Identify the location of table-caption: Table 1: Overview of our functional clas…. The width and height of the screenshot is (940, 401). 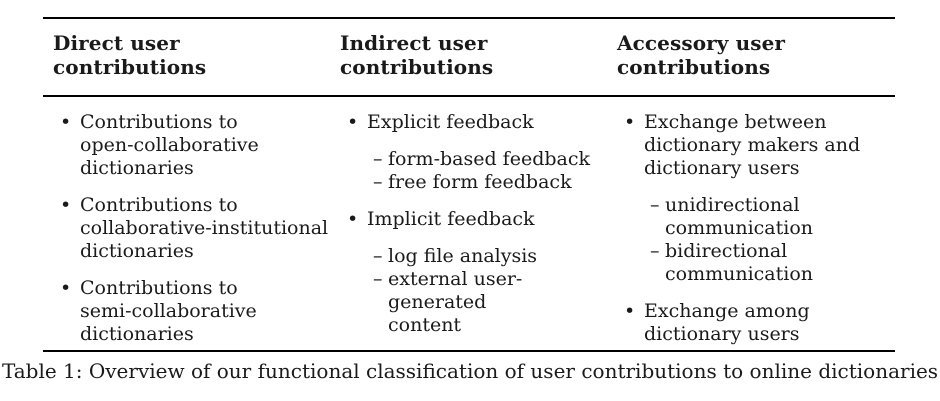
(470, 371).